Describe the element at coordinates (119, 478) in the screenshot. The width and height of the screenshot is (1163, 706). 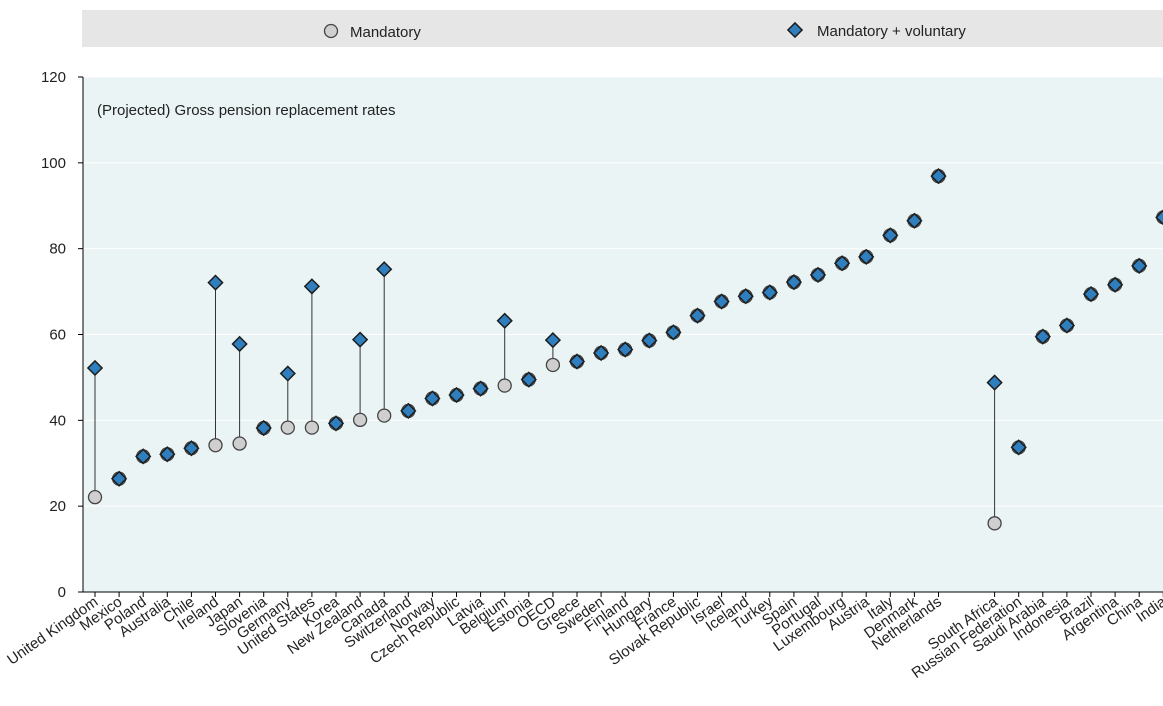
I see `voluntary-point-mexico` at that location.